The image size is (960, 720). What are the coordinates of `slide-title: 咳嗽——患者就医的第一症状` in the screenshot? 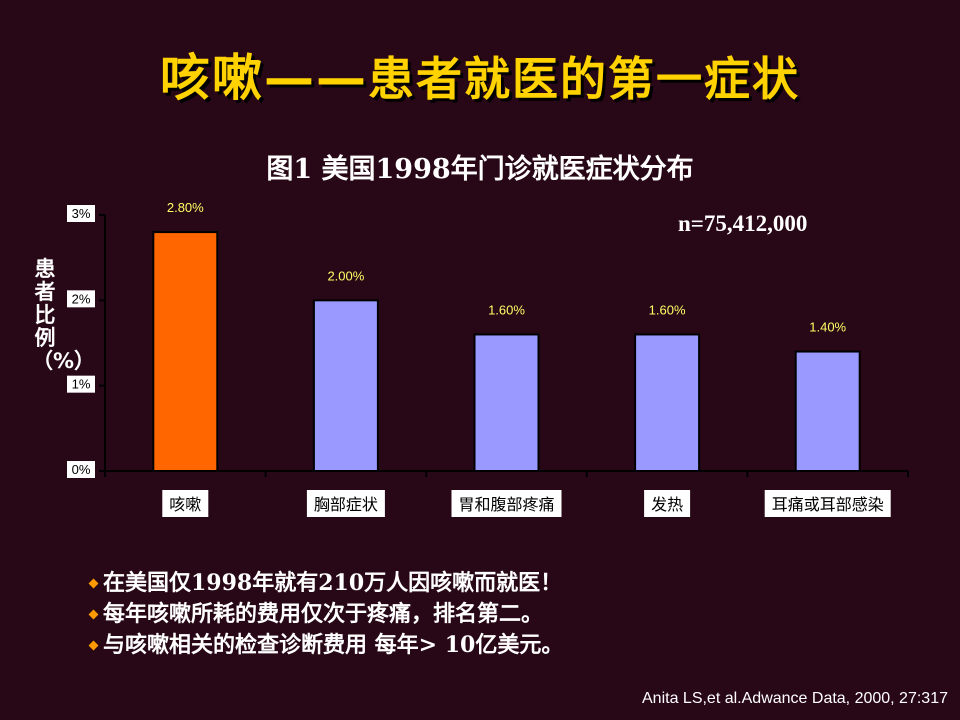 It's located at (480, 74).